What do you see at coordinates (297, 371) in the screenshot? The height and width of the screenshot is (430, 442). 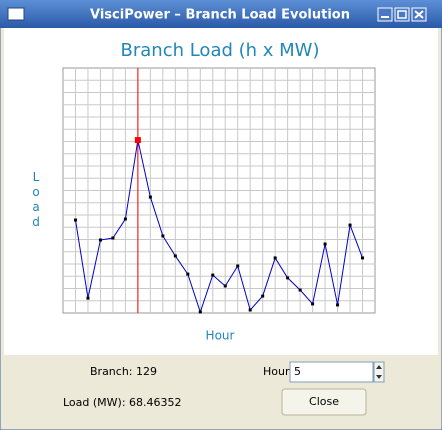 I see `hour-value: 5` at bounding box center [297, 371].